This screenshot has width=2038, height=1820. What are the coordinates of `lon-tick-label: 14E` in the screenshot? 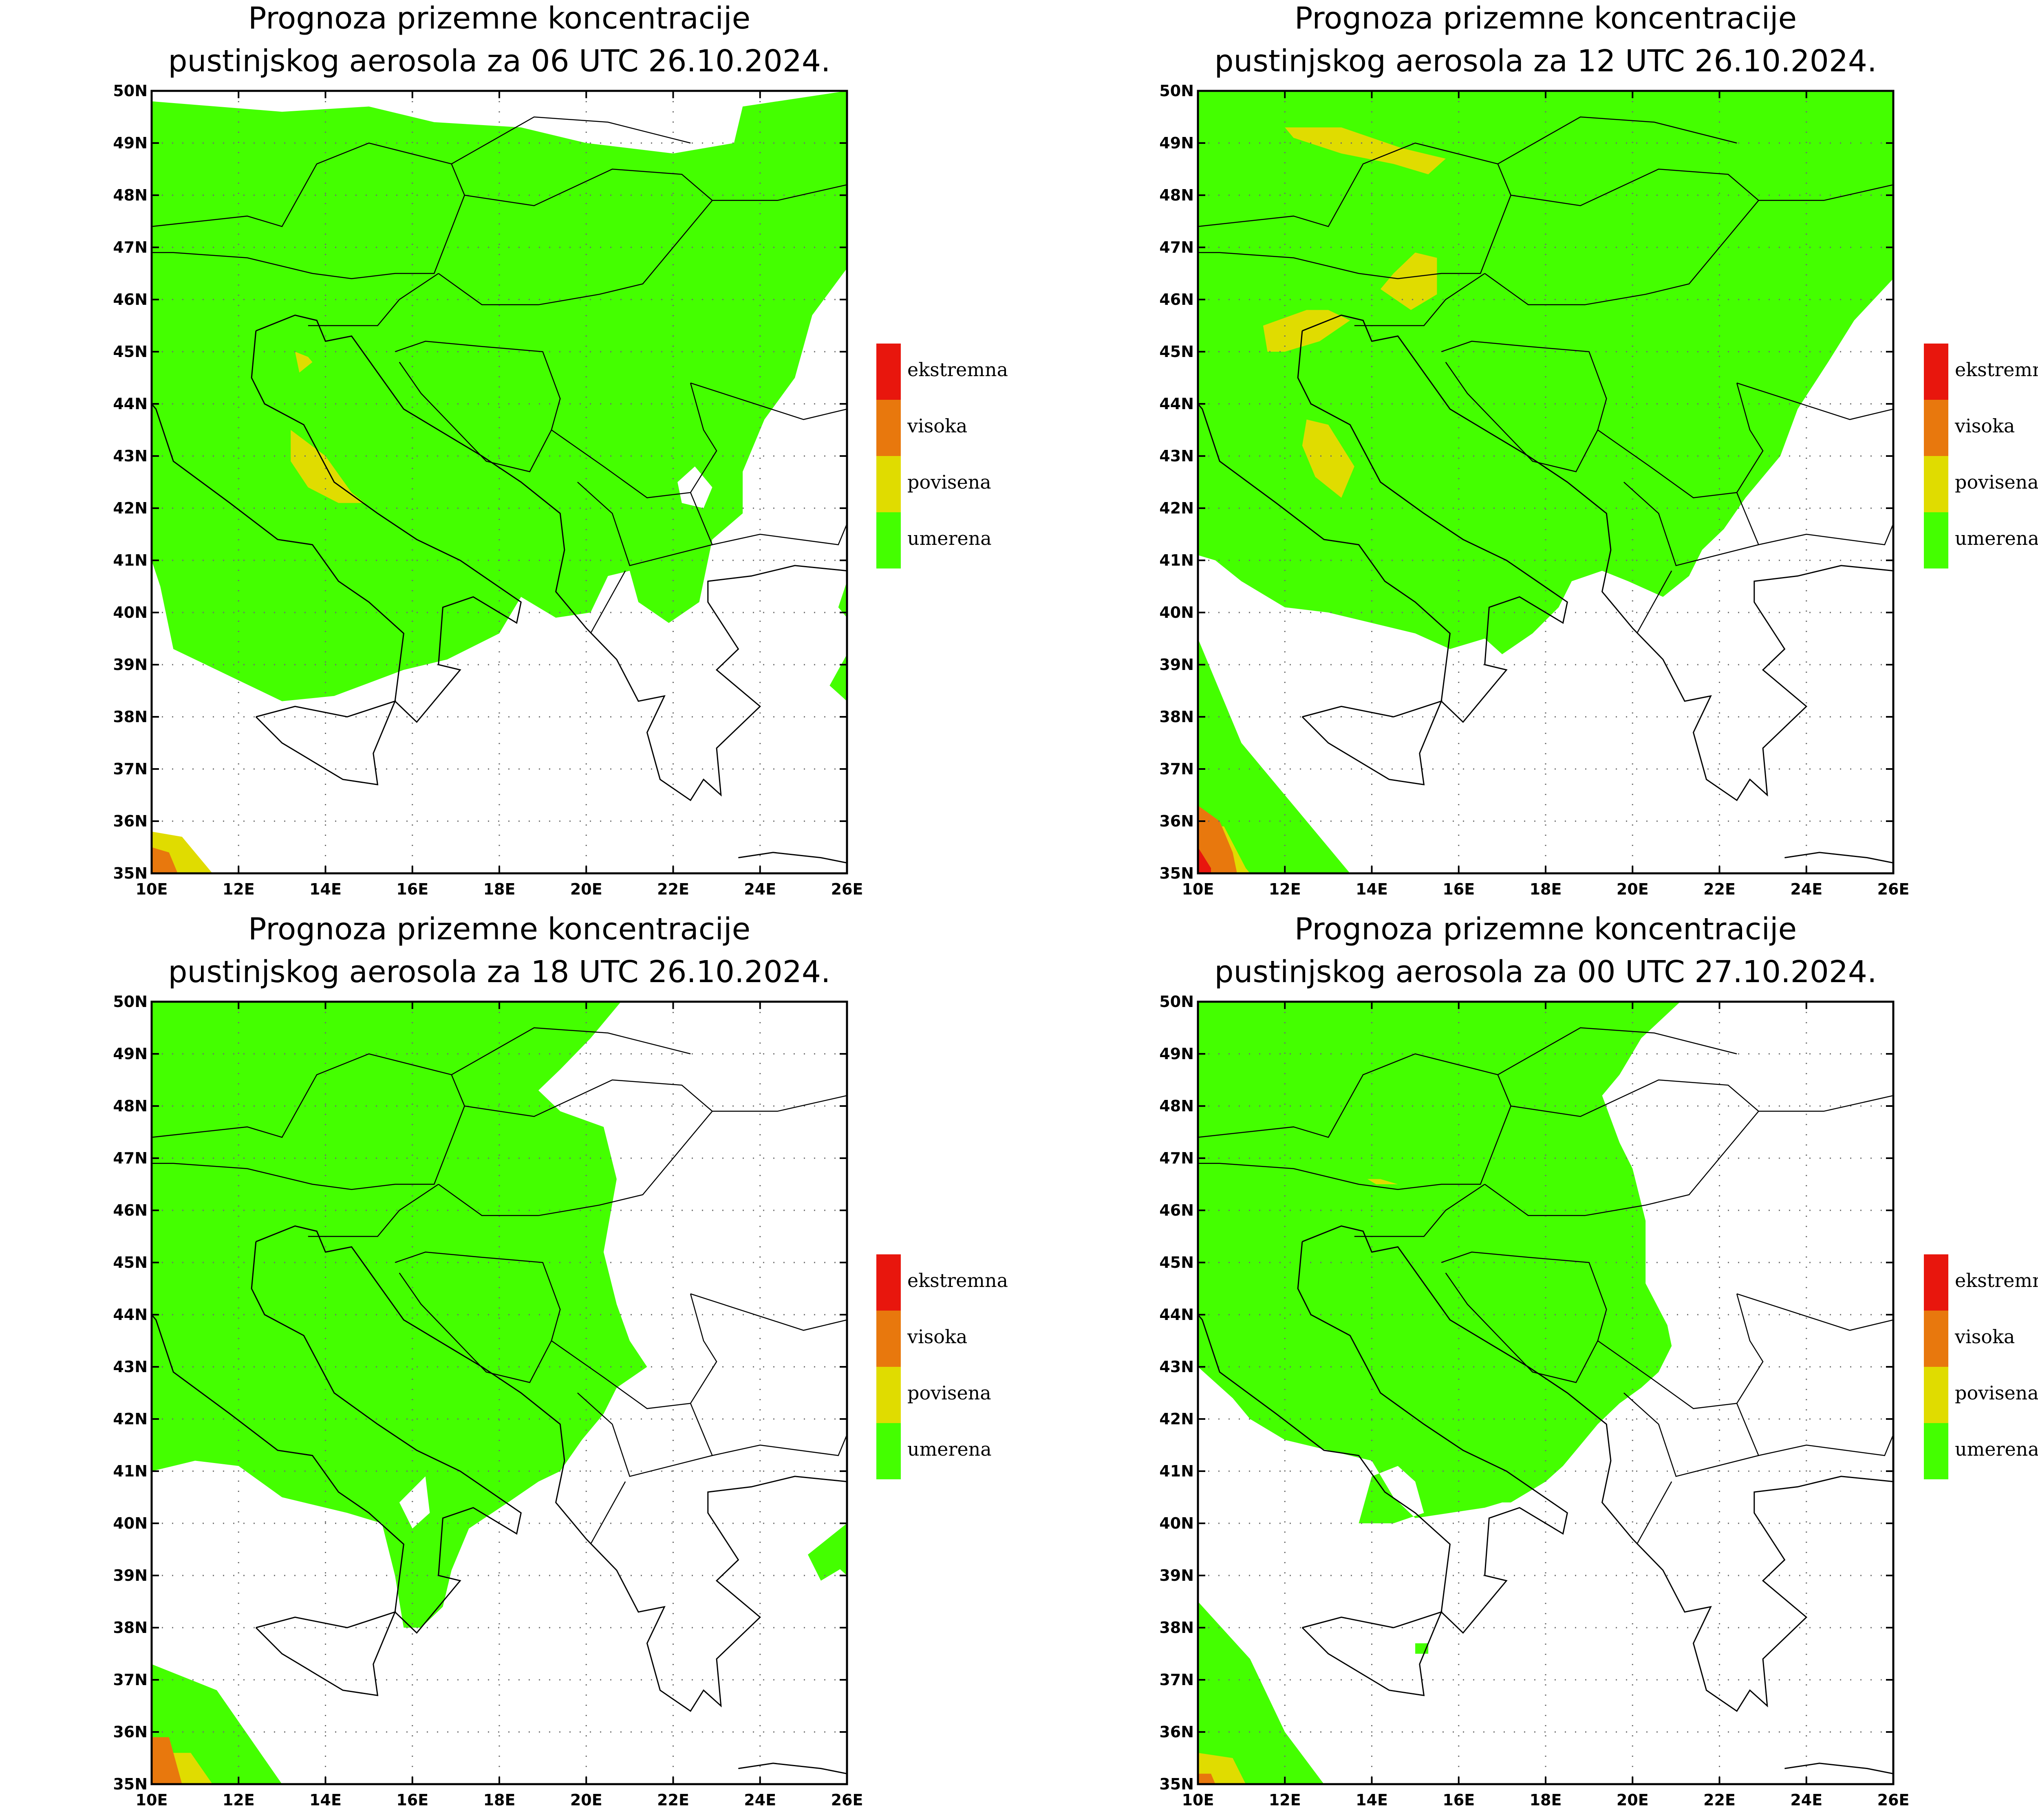 It's located at (1372, 1800).